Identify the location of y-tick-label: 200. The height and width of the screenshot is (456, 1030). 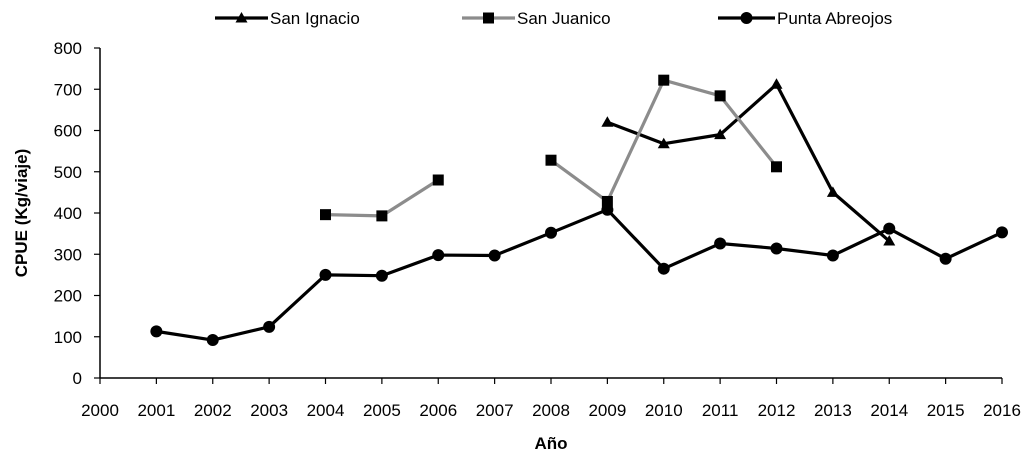
(68, 296).